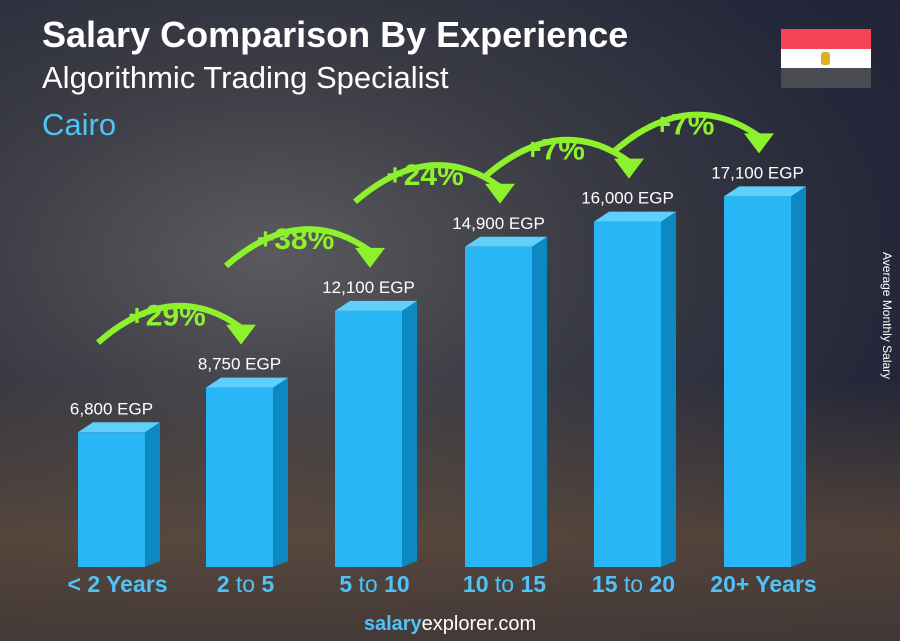  Describe the element at coordinates (514, 624) in the screenshot. I see `brand-tld: .com` at that location.